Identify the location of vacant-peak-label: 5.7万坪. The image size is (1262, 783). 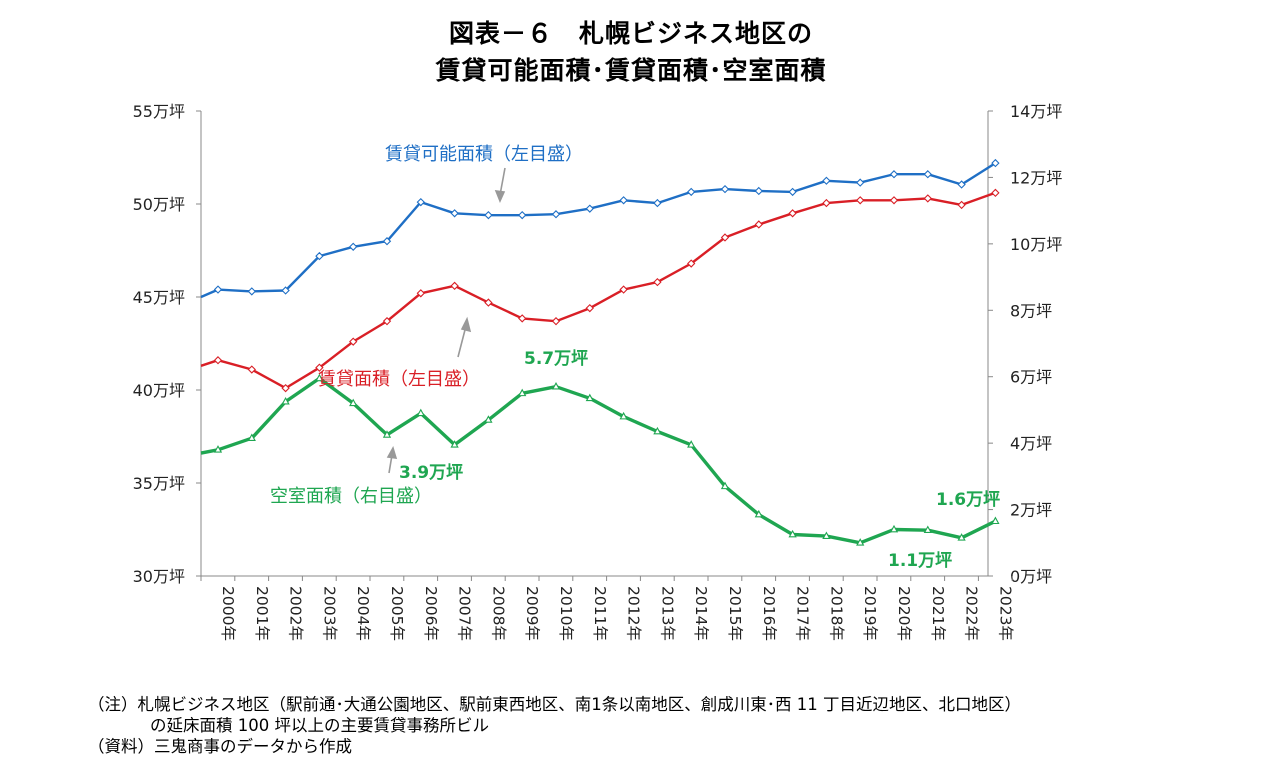
(556, 359).